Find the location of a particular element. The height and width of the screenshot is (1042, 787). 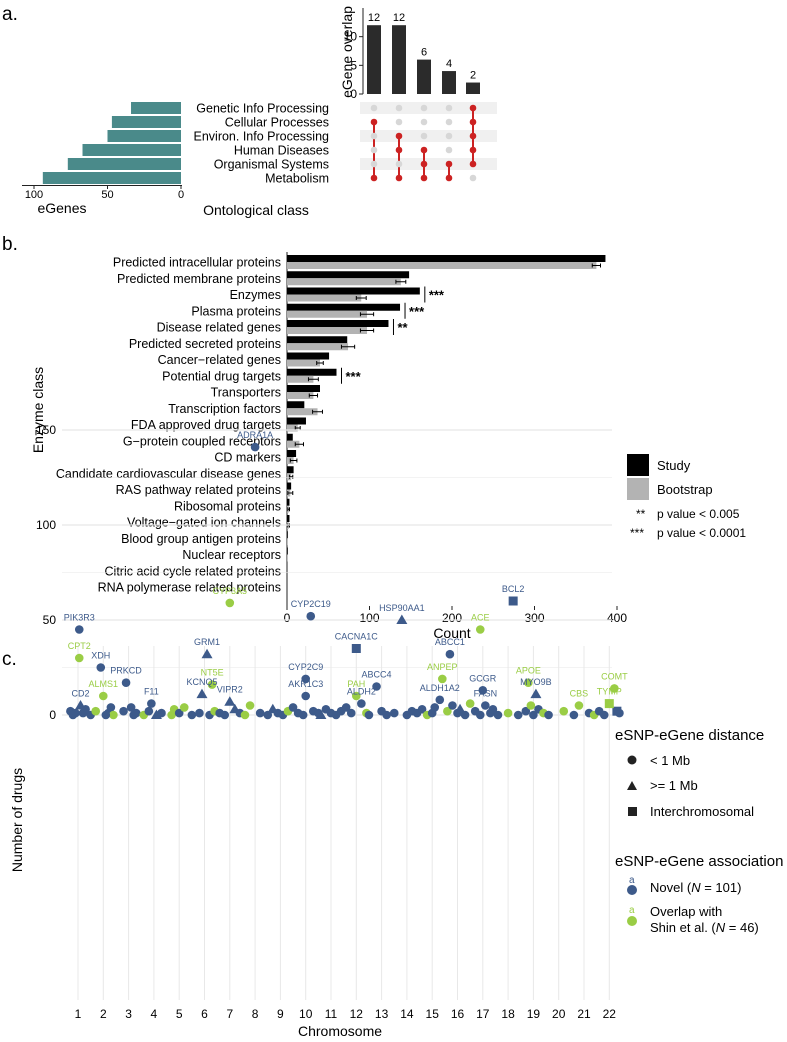

gene-label: PAH is located at coordinates (356, 684).